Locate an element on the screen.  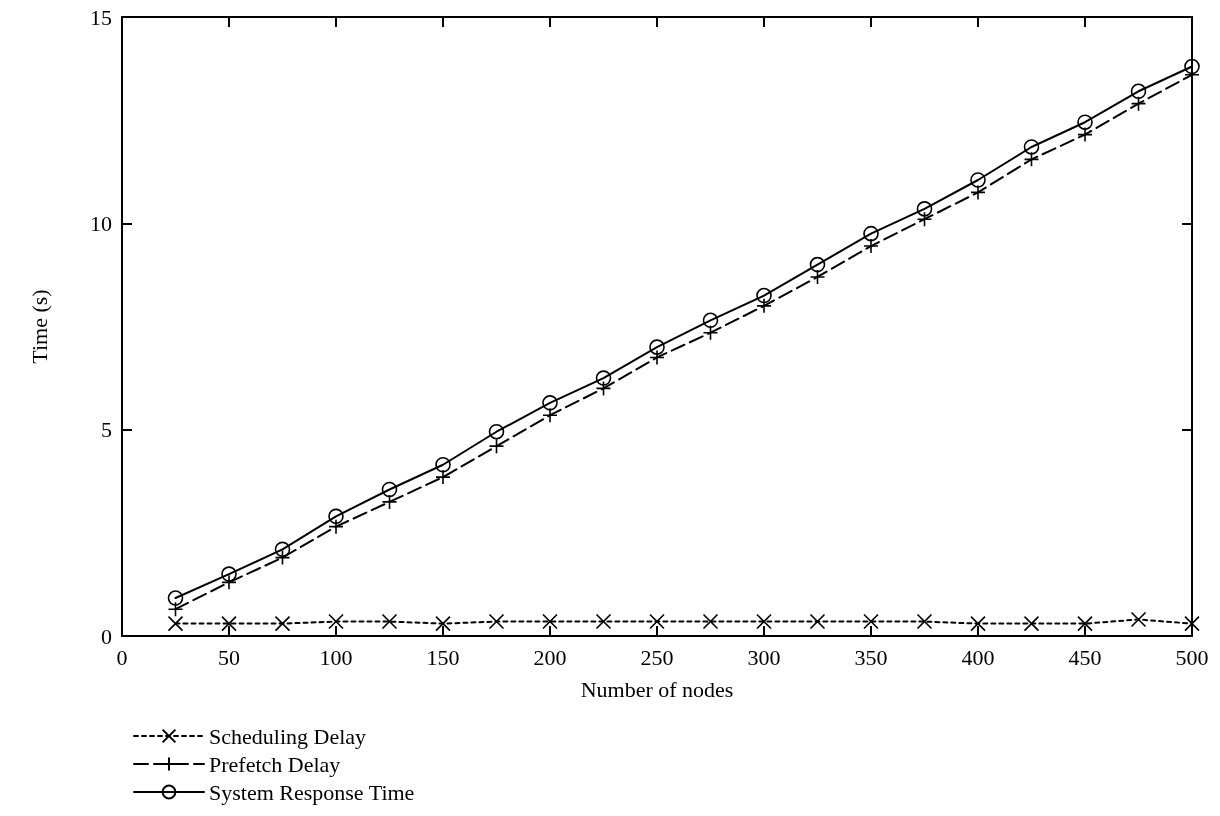
x-tick-label: 500 is located at coordinates (1192, 657).